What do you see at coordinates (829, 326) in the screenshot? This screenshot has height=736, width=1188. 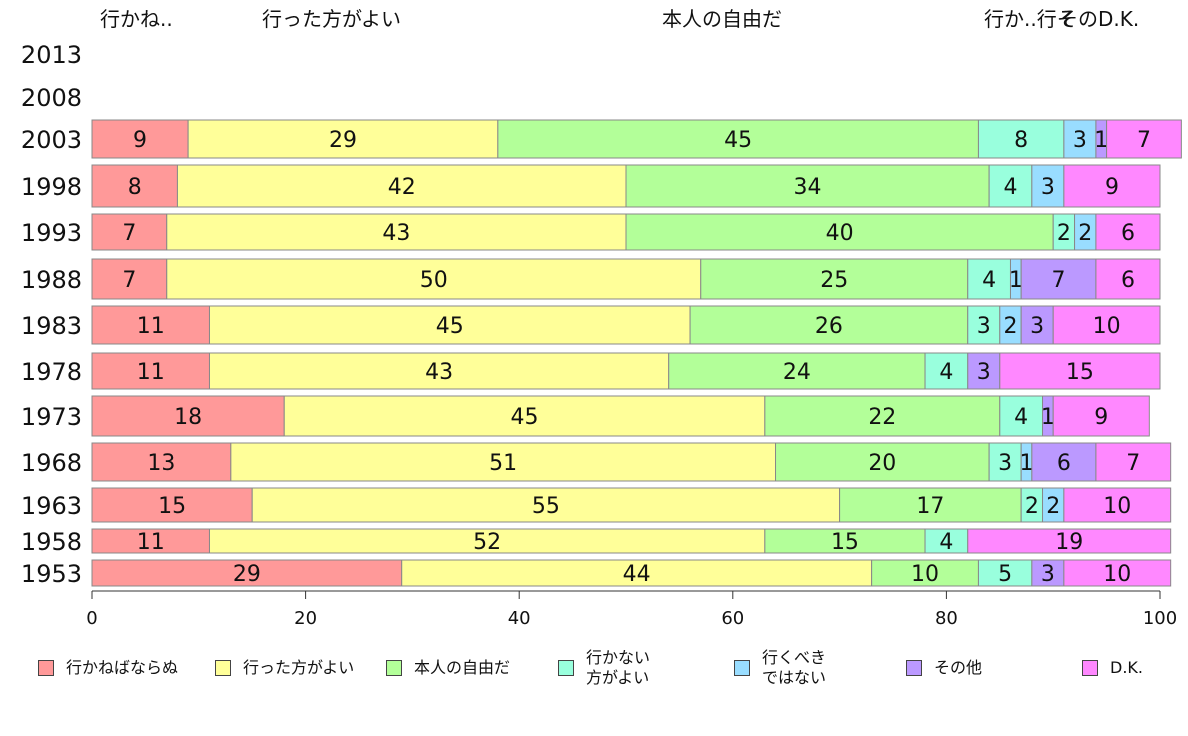 I see `bar-label-1983-series-2: 26` at bounding box center [829, 326].